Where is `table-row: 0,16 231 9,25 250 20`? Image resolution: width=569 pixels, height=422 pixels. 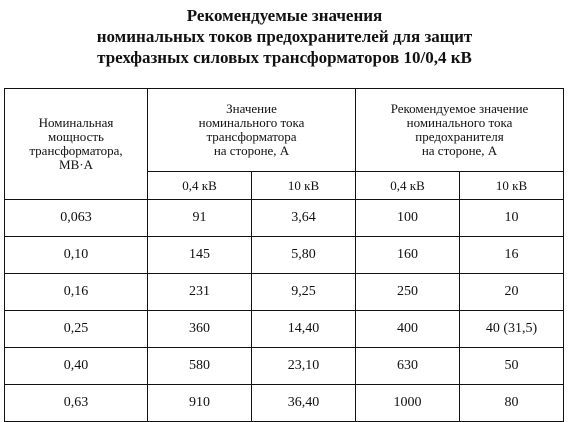
table-row: 0,16 231 9,25 250 20 is located at coordinates (284, 292).